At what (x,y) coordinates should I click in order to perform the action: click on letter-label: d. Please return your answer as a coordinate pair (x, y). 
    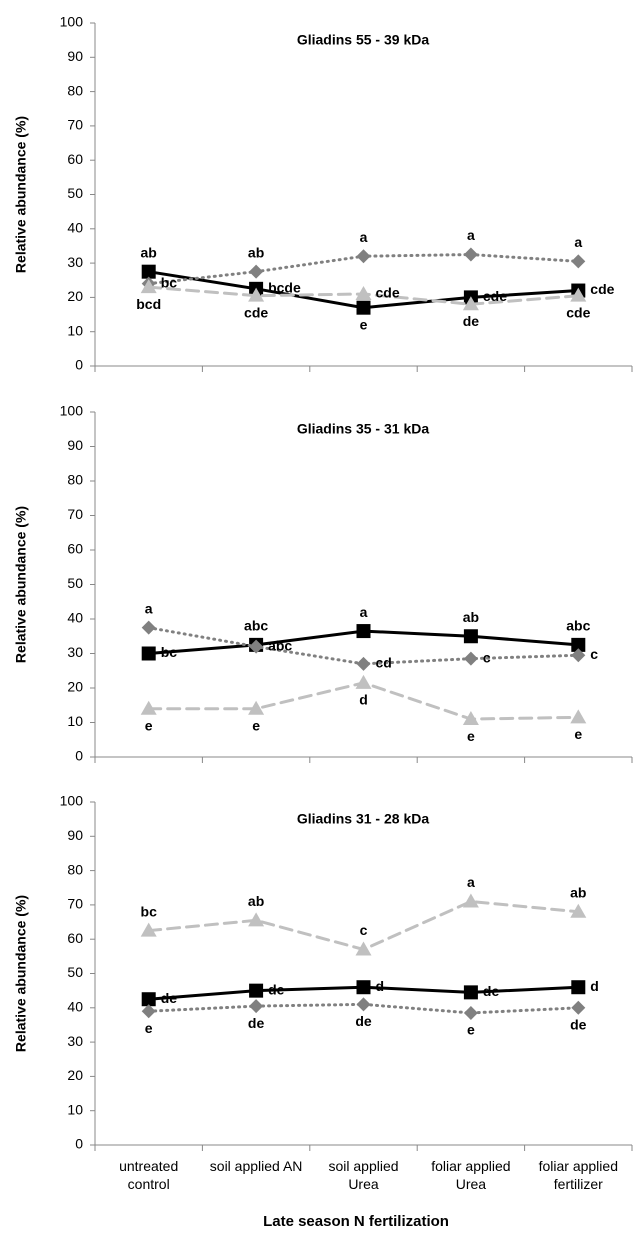
    Looking at the image, I should click on (363, 700).